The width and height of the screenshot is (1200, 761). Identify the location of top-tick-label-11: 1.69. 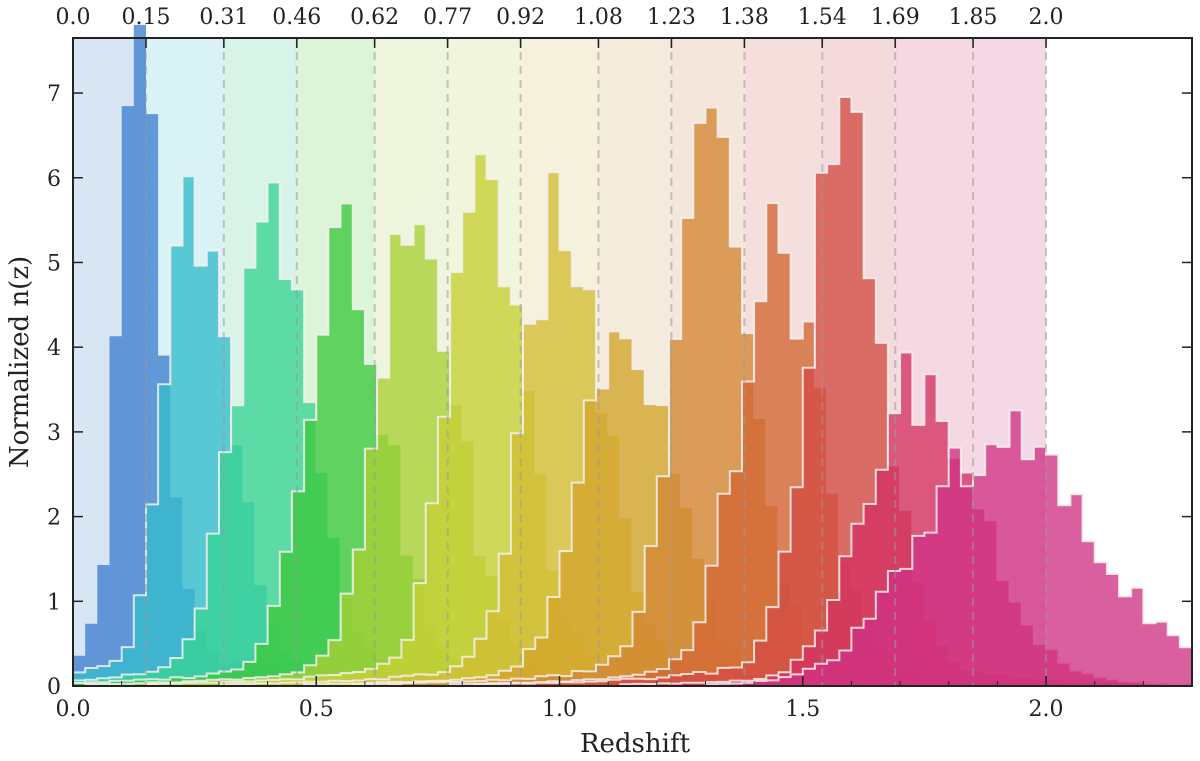
(895, 17).